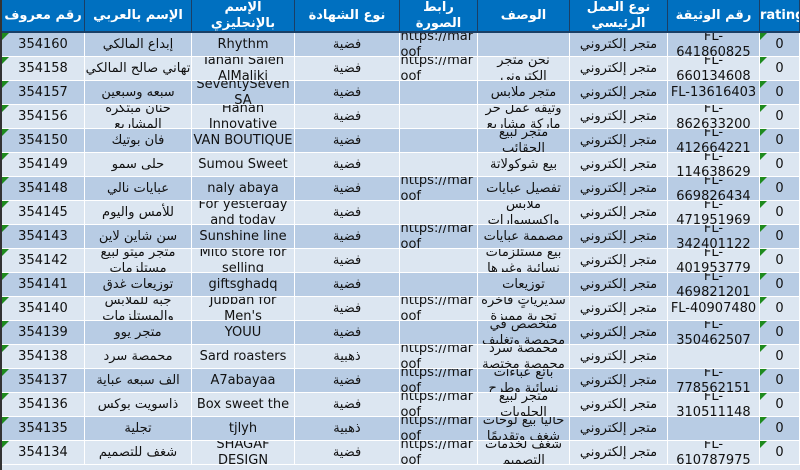 This screenshot has height=470, width=800. I want to click on cell-maroof-number: 354158, so click(43, 69).